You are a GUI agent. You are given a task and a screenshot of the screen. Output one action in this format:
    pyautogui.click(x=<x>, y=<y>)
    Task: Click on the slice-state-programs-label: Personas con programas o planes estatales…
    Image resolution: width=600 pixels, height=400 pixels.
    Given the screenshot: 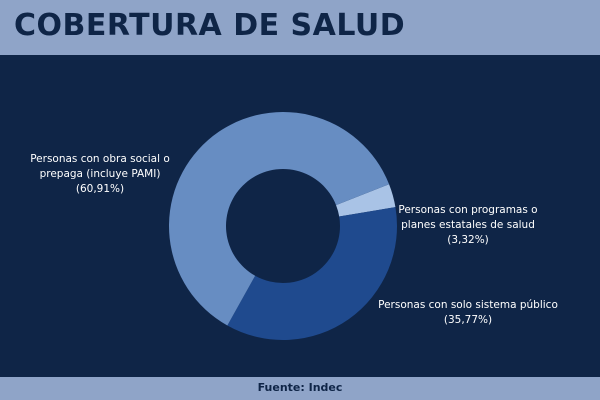 What is the action you would take?
    pyautogui.click(x=467, y=225)
    